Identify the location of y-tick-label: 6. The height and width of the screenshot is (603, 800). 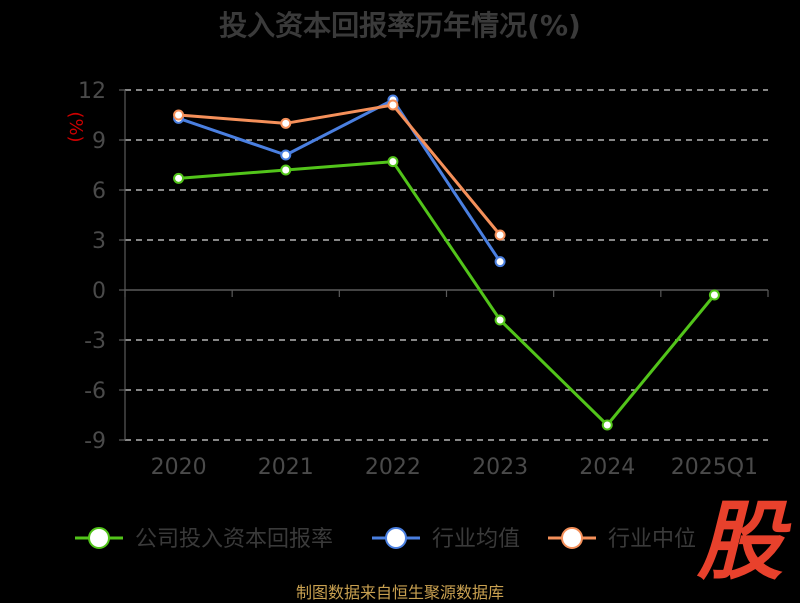
(99, 191).